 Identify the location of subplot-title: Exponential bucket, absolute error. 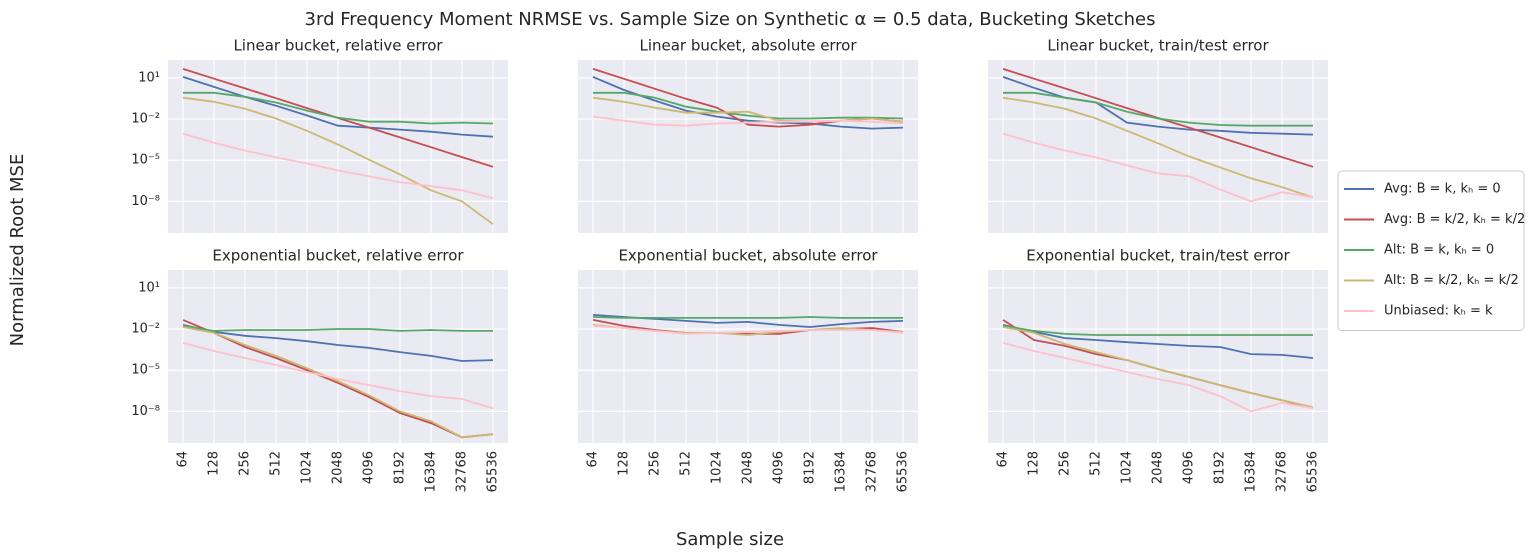
(748, 256).